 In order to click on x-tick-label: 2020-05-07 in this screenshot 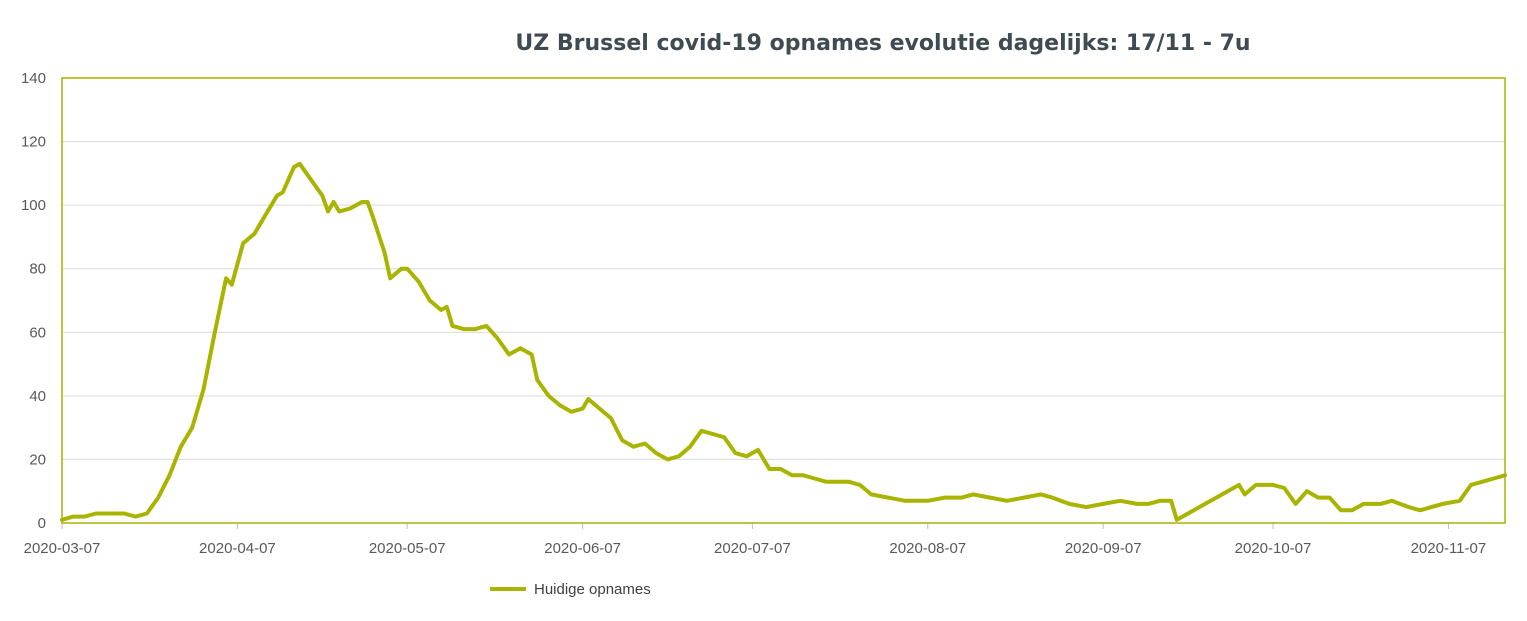, I will do `click(407, 548)`.